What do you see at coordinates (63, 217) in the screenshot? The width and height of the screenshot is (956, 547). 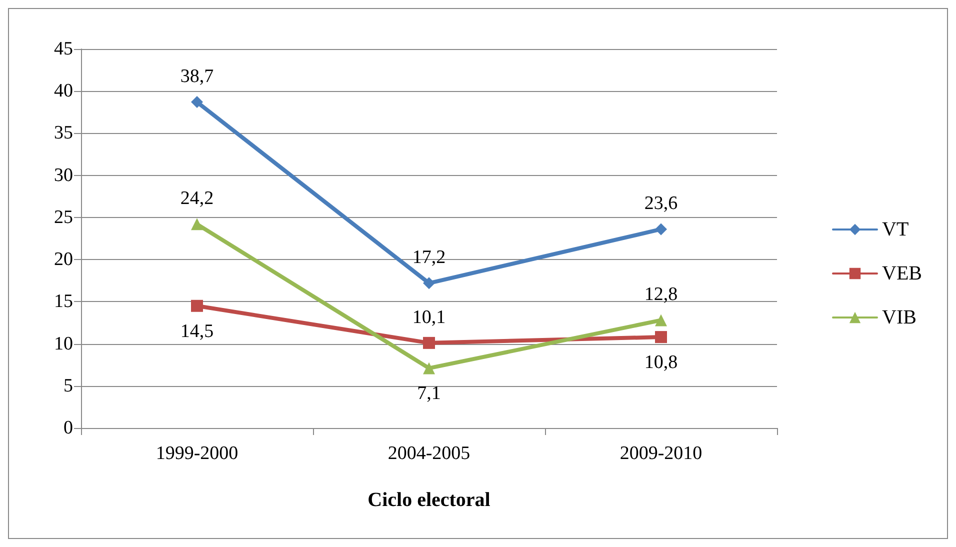 I see `y-tick-label: 25` at bounding box center [63, 217].